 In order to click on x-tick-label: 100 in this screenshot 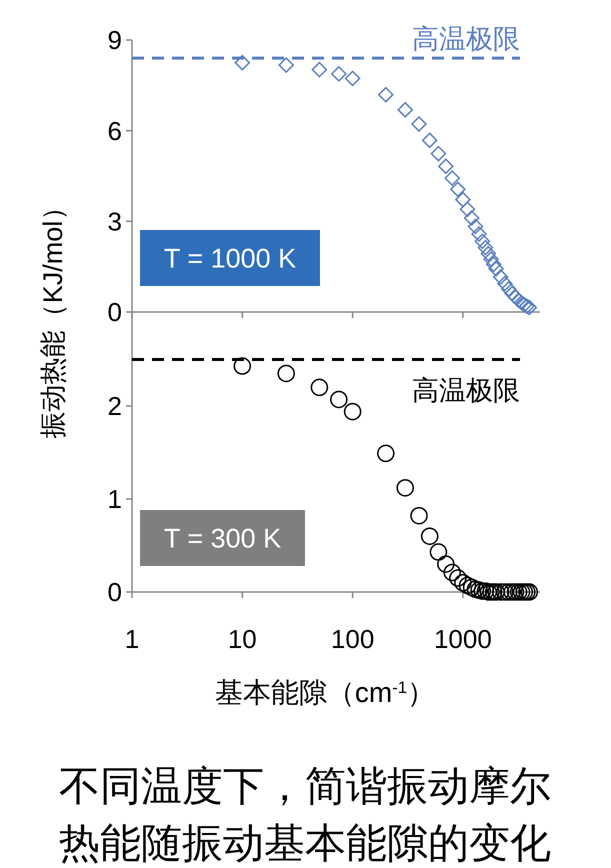, I will do `click(352, 639)`.